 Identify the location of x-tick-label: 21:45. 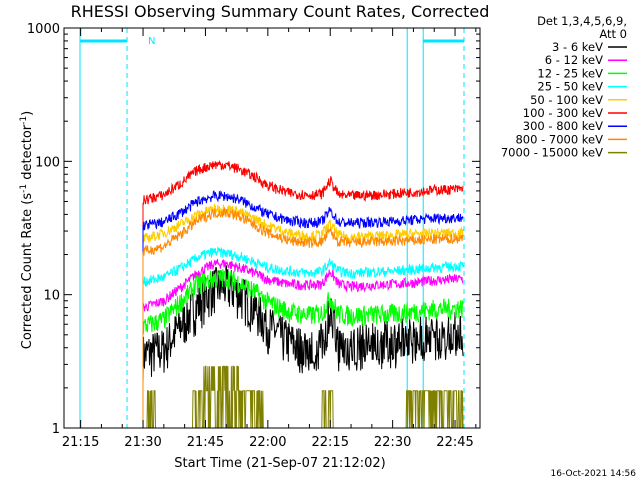
(205, 442).